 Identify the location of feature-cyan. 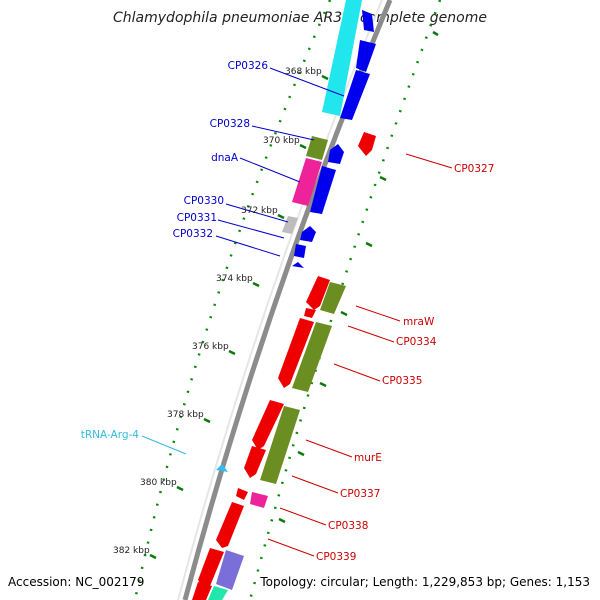
(342, 58).